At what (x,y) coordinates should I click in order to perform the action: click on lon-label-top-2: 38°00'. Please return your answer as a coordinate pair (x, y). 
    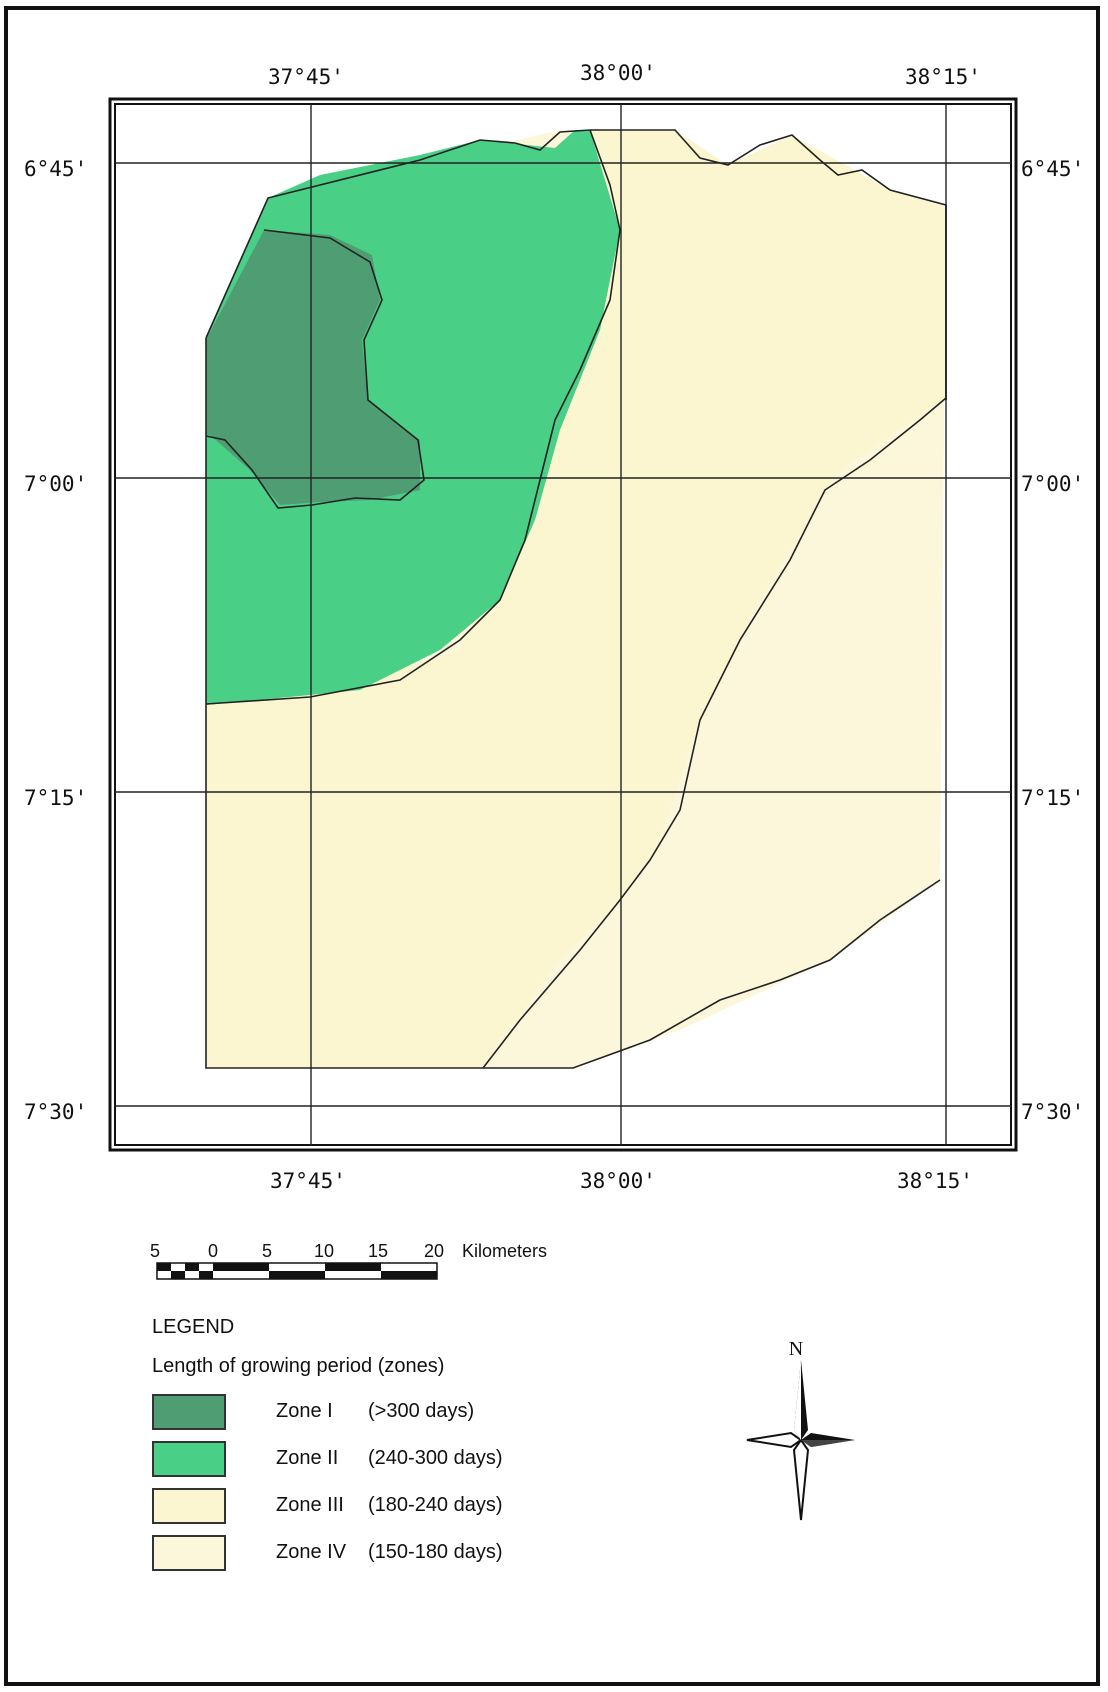
    Looking at the image, I should click on (618, 73).